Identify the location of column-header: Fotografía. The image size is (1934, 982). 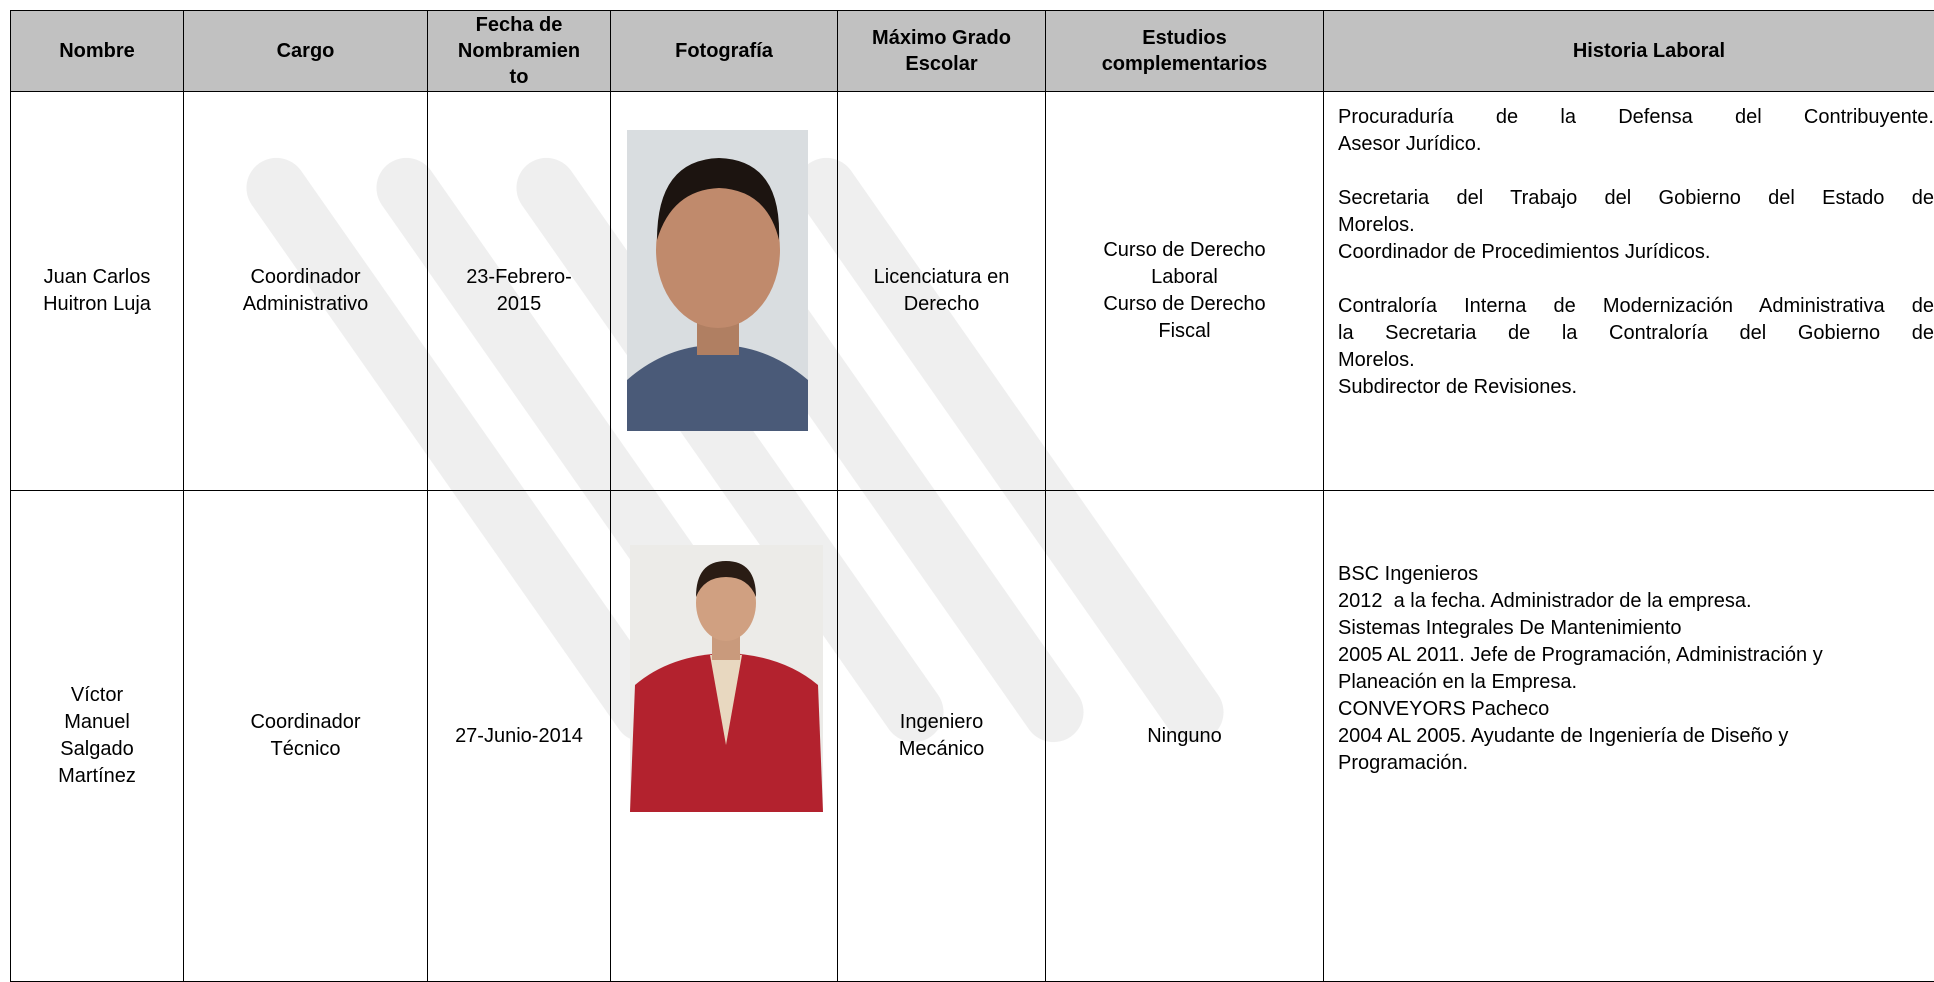
(724, 51).